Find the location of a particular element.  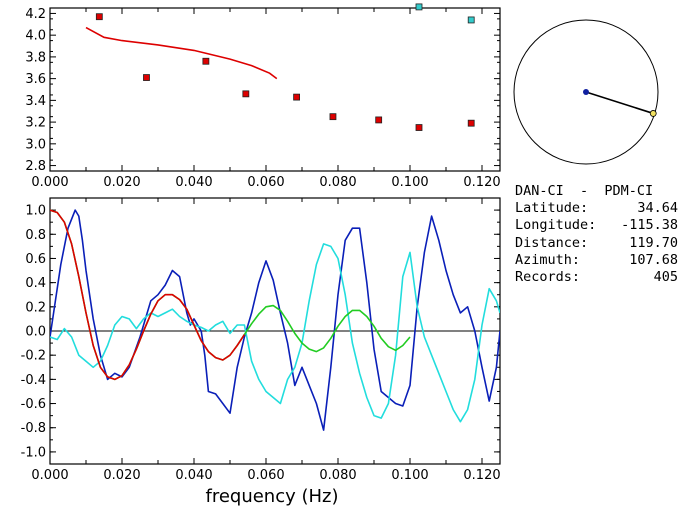

info-label: Distance: is located at coordinates (552, 242).